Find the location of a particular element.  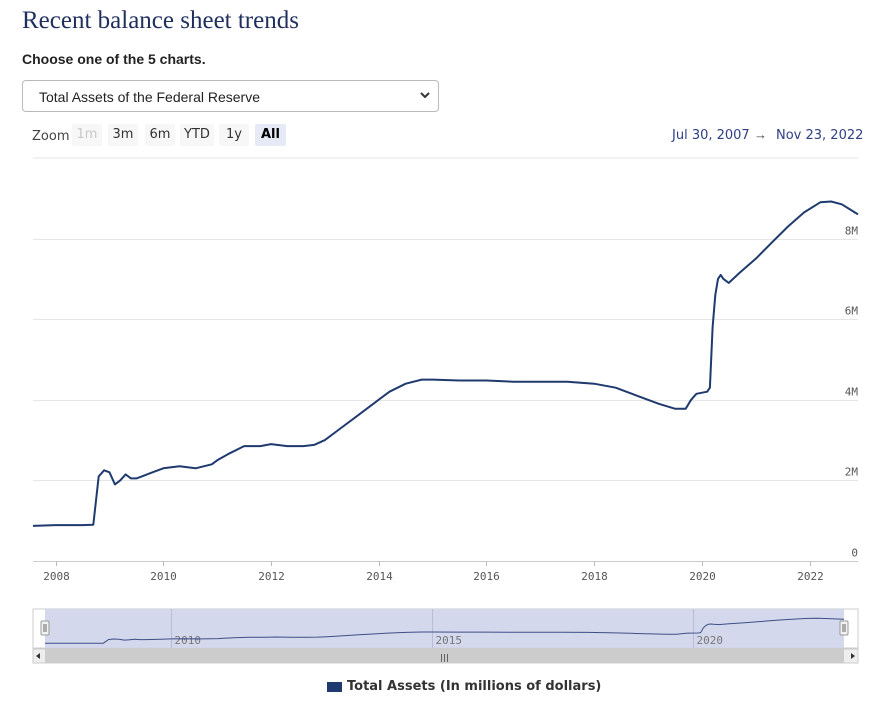

navigator-series-line is located at coordinates (444, 630).